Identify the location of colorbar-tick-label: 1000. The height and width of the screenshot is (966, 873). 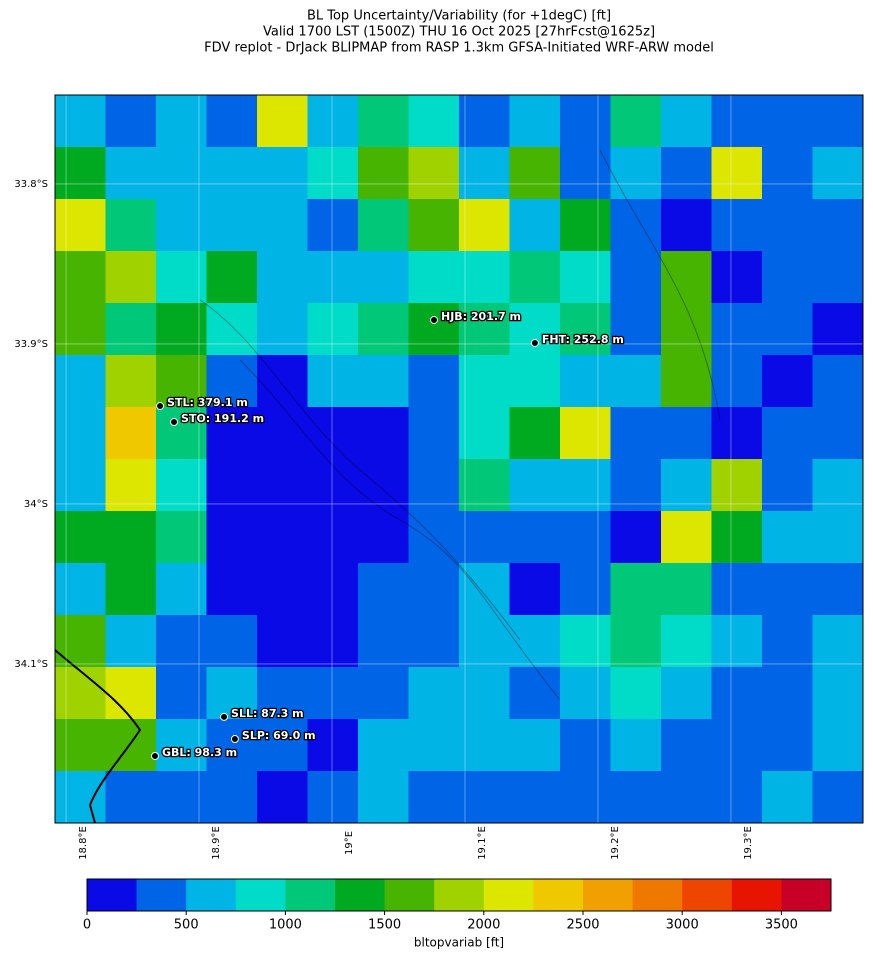
(285, 925).